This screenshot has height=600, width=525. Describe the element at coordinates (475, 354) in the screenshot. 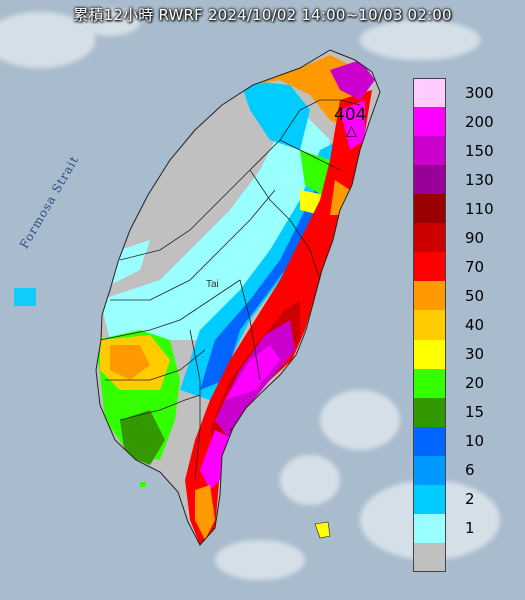

I see `legend-label: 30` at that location.